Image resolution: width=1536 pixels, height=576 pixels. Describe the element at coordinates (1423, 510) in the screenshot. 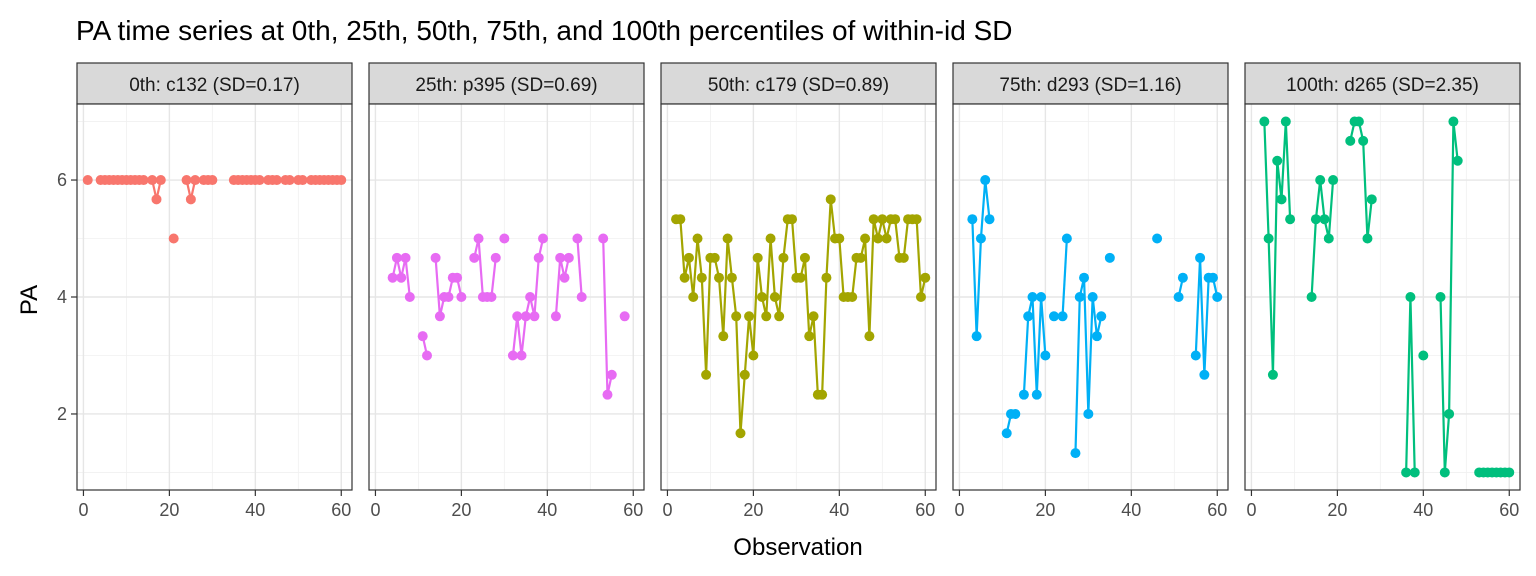

I see `x-tick-label: 40` at that location.